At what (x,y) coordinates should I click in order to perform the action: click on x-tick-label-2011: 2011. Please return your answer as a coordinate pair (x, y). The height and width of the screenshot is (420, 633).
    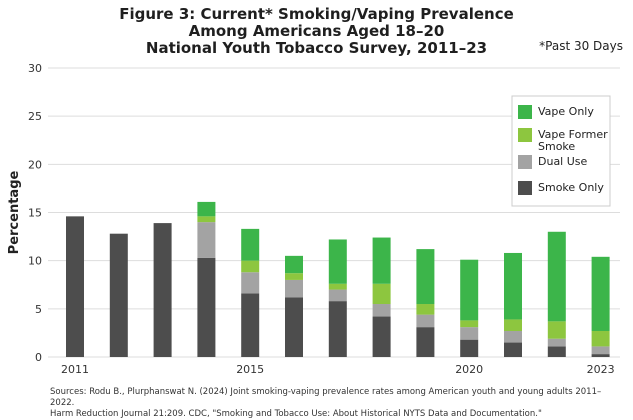
    Looking at the image, I should click on (75, 369).